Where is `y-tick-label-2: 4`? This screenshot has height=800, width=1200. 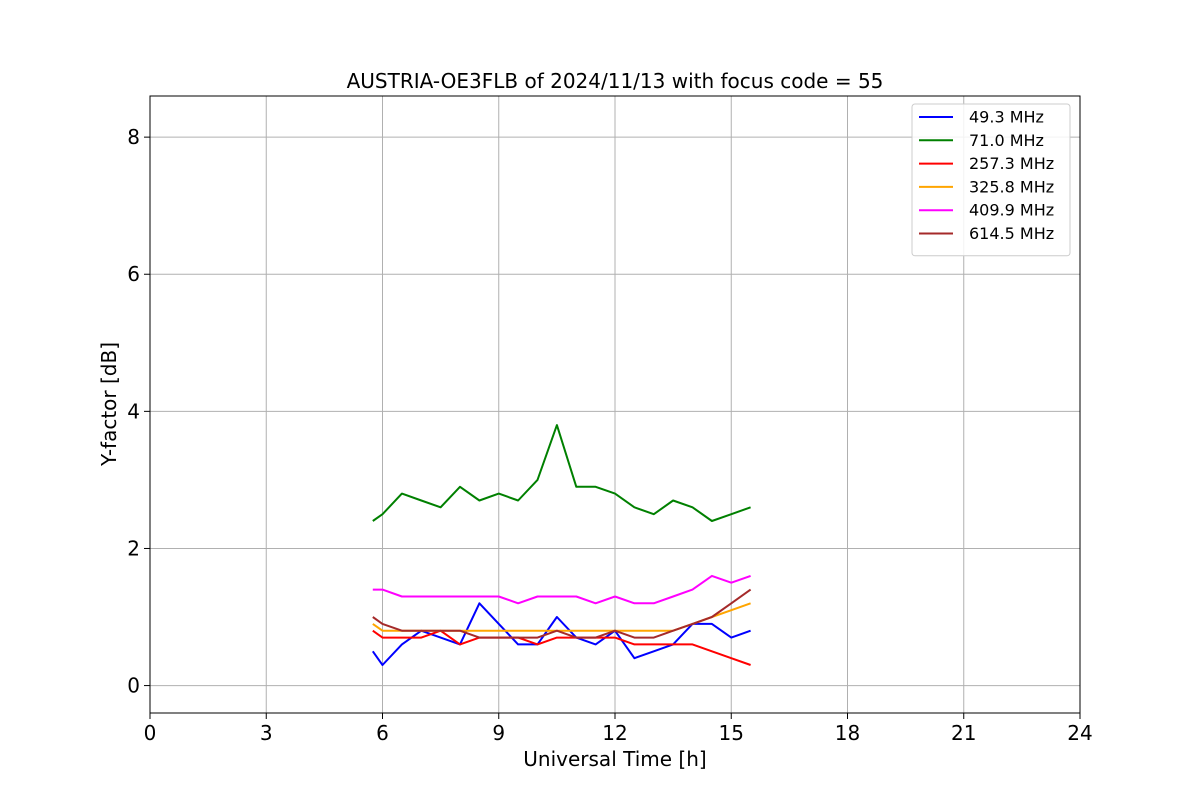 y-tick-label-2: 4 is located at coordinates (133, 411).